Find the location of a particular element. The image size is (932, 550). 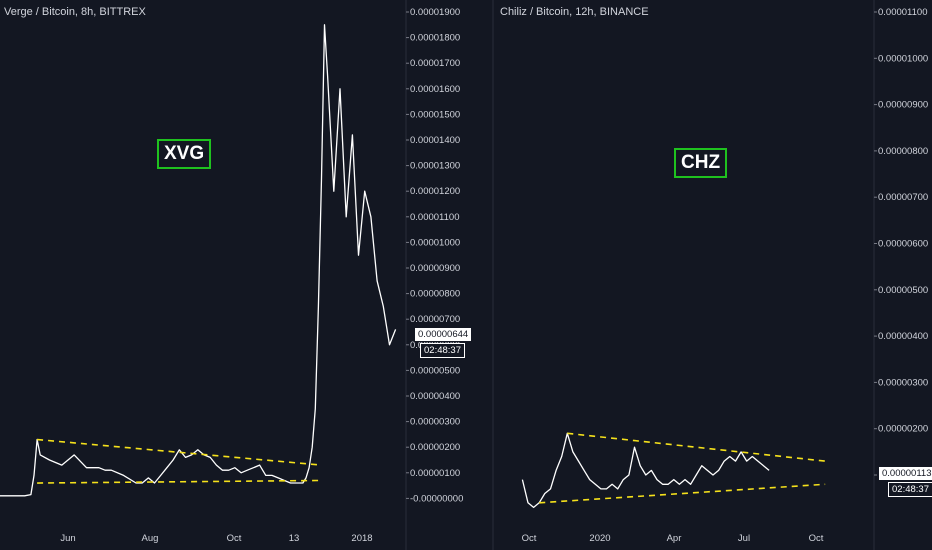

chart1-y-tick-label: 0.00000900 is located at coordinates (435, 268).